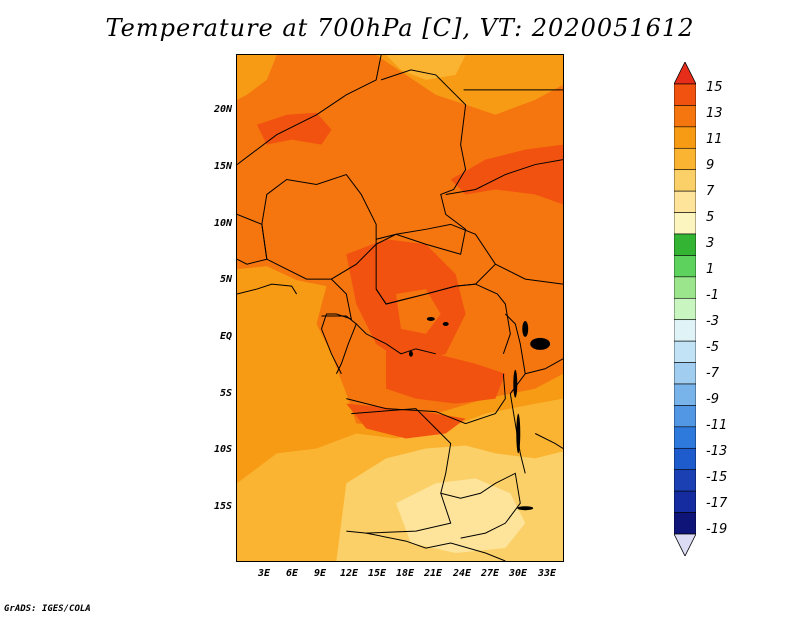  What do you see at coordinates (712, 347) in the screenshot?
I see `colorbar-label: -5` at bounding box center [712, 347].